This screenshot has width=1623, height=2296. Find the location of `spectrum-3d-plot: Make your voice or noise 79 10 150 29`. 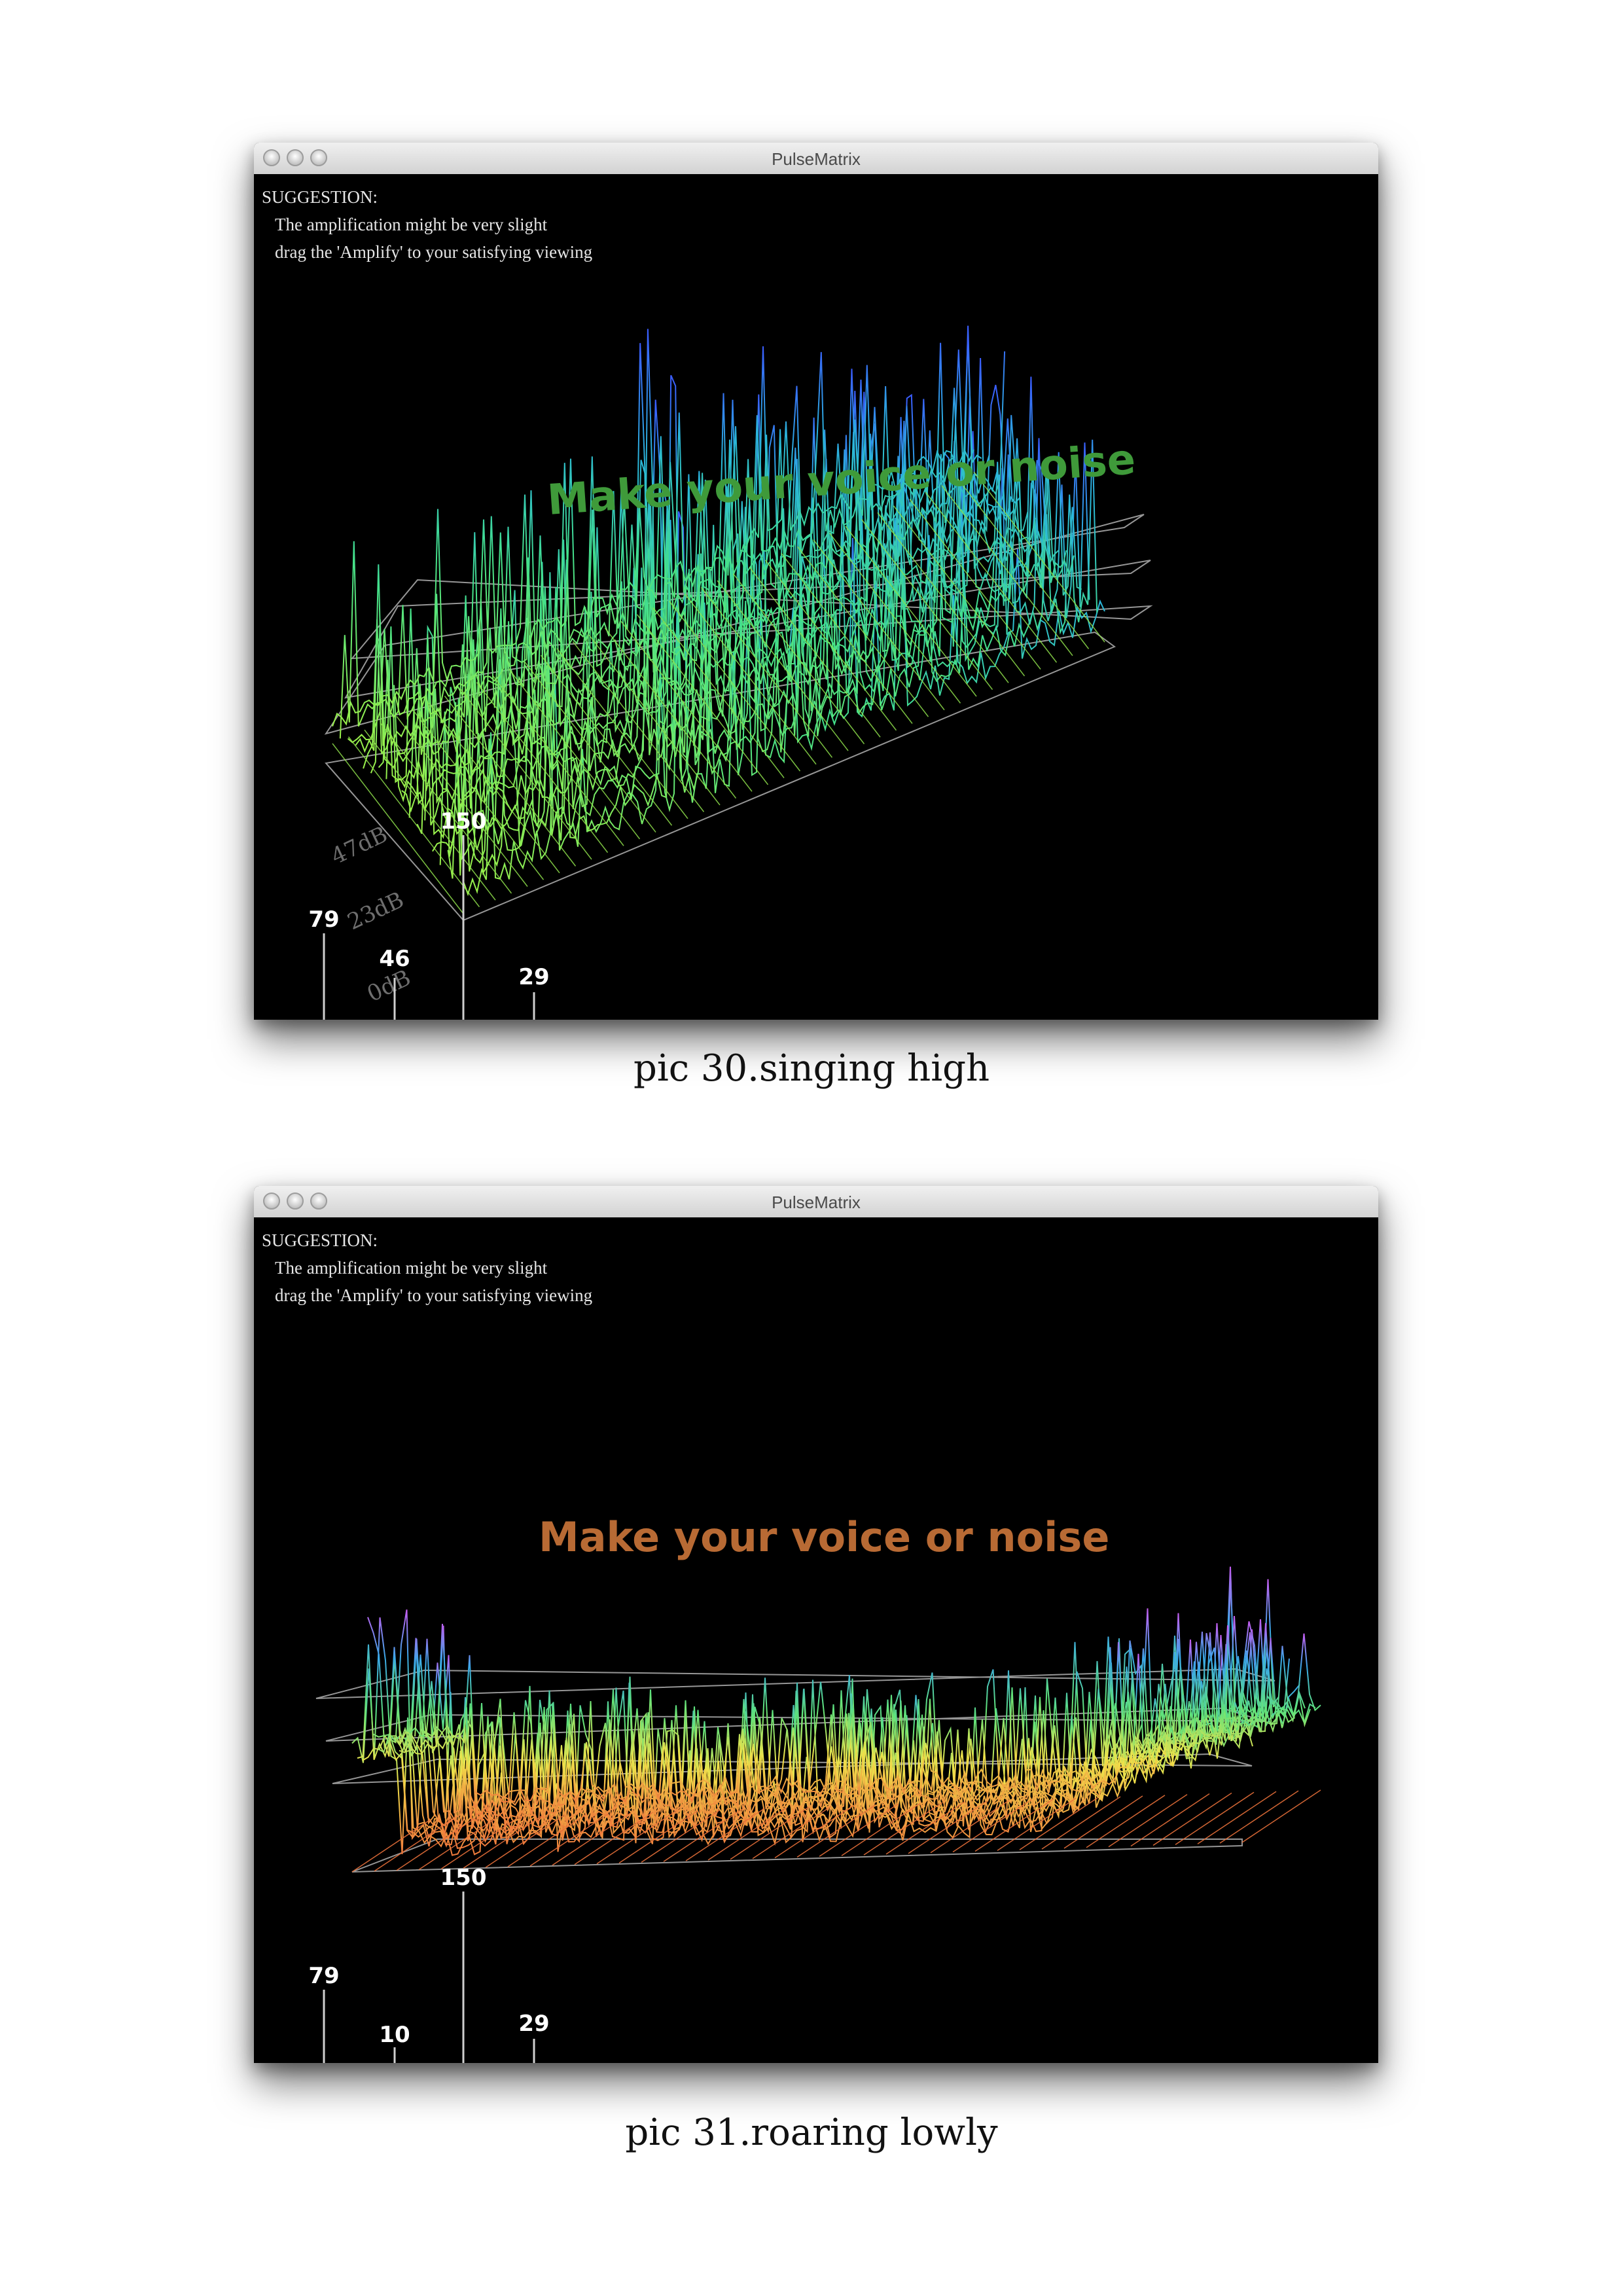

spectrum-3d-plot: Make your voice or noise 79 10 150 29 is located at coordinates (815, 1788).